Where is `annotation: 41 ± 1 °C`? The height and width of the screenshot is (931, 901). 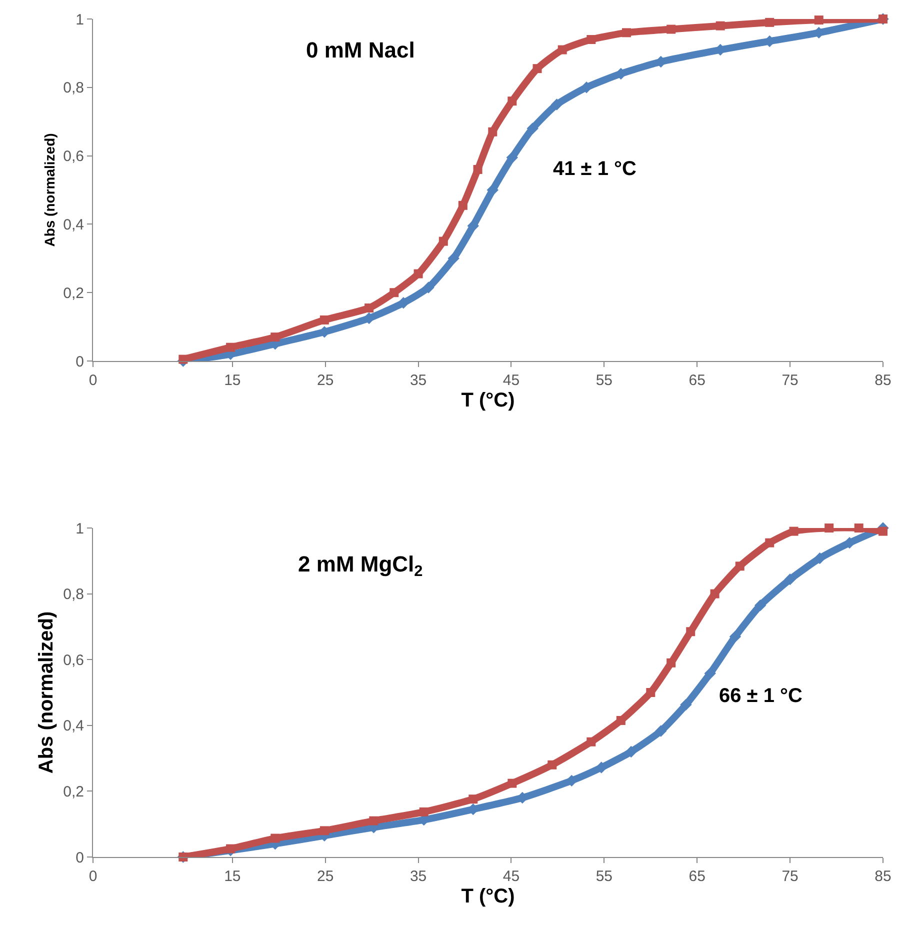
annotation: 41 ± 1 °C is located at coordinates (594, 169).